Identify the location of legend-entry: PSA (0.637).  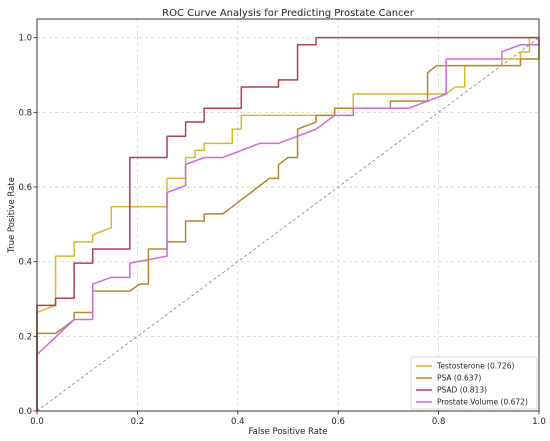
(448, 378).